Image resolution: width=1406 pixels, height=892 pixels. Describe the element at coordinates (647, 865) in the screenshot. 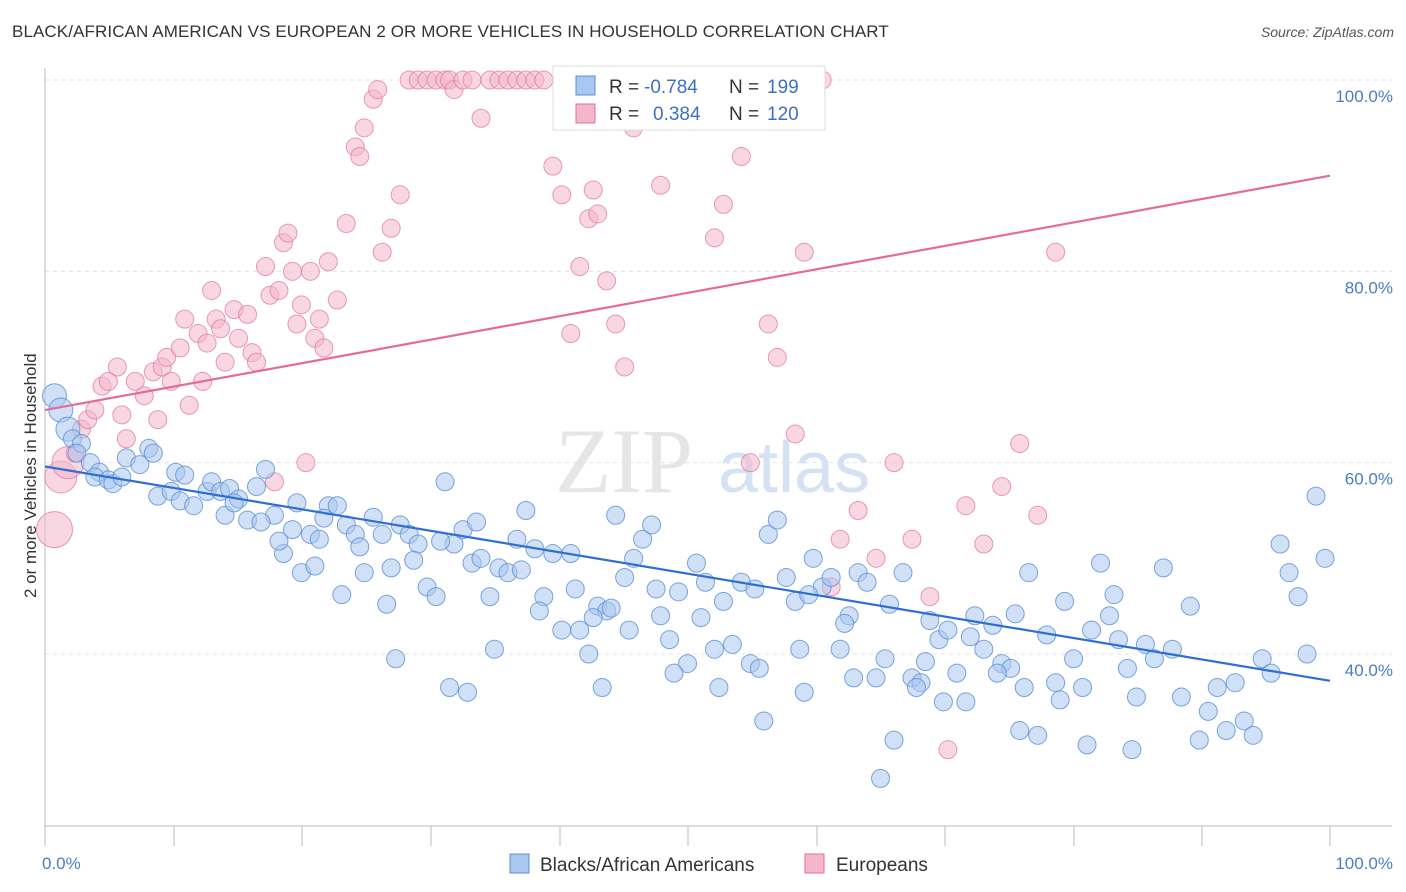

I see `bottom-legend-label-blue: Blacks/African Americans` at that location.